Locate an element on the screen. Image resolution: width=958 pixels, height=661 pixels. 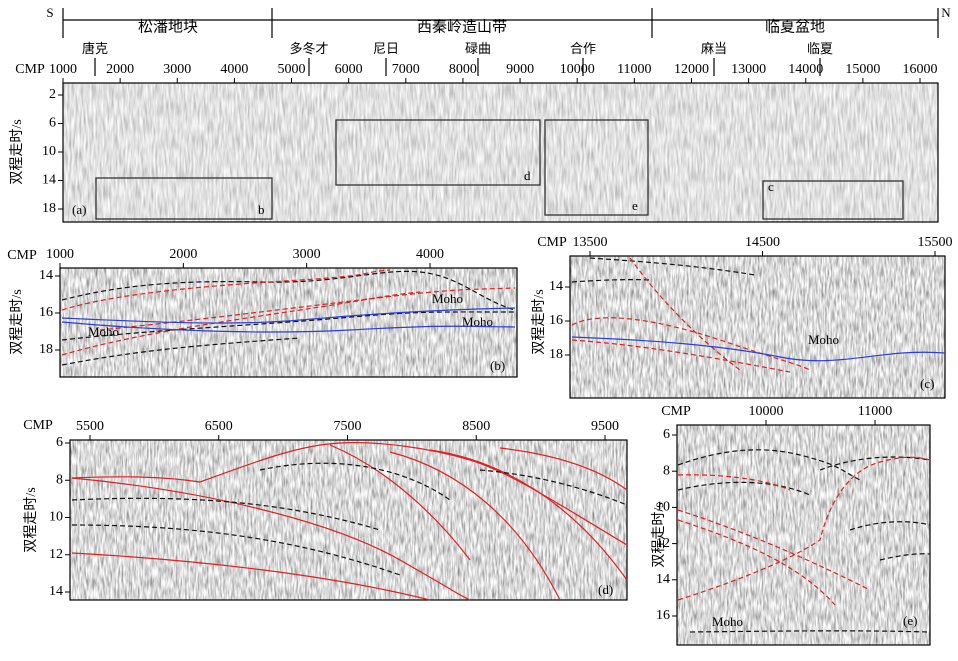
box-label: b is located at coordinates (261, 209).